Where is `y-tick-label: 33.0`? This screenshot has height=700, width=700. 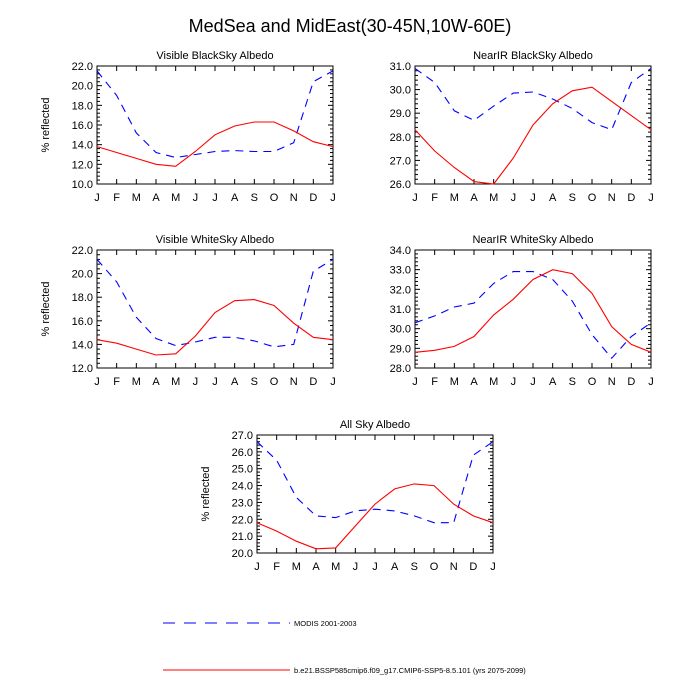
y-tick-label: 33.0 is located at coordinates (400, 271).